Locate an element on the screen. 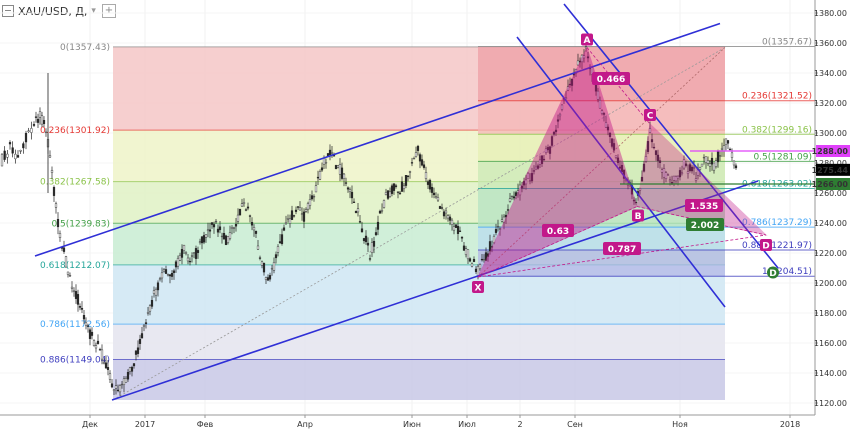 This screenshot has height=431, width=850. ratio-tag-label: 0.63 is located at coordinates (558, 232).